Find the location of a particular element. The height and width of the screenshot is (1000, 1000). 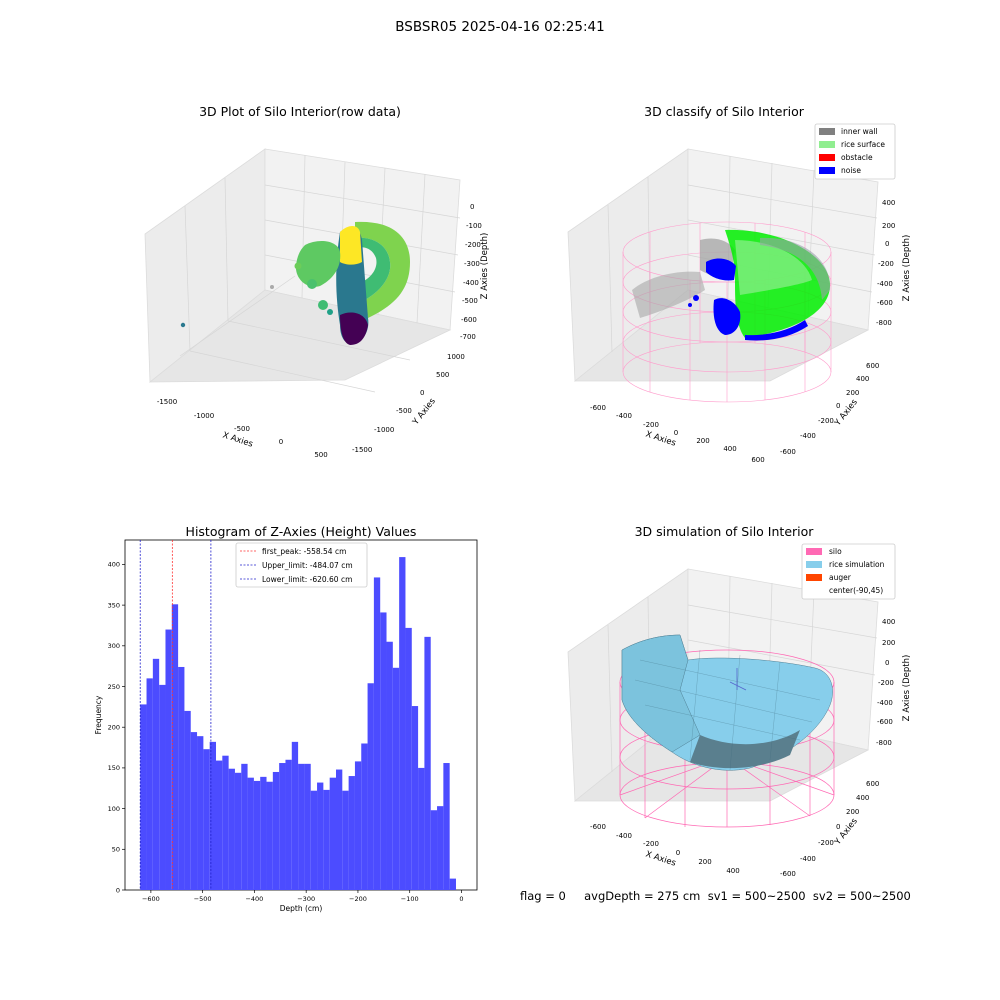

raw-ztick: 0 is located at coordinates (472, 207).